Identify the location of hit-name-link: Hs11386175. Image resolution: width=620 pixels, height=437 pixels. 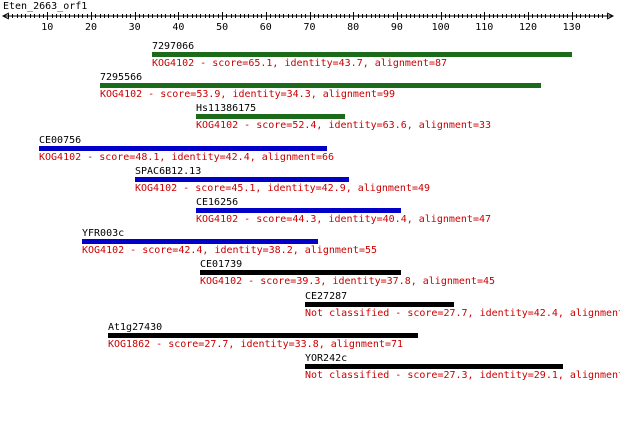
(226, 108).